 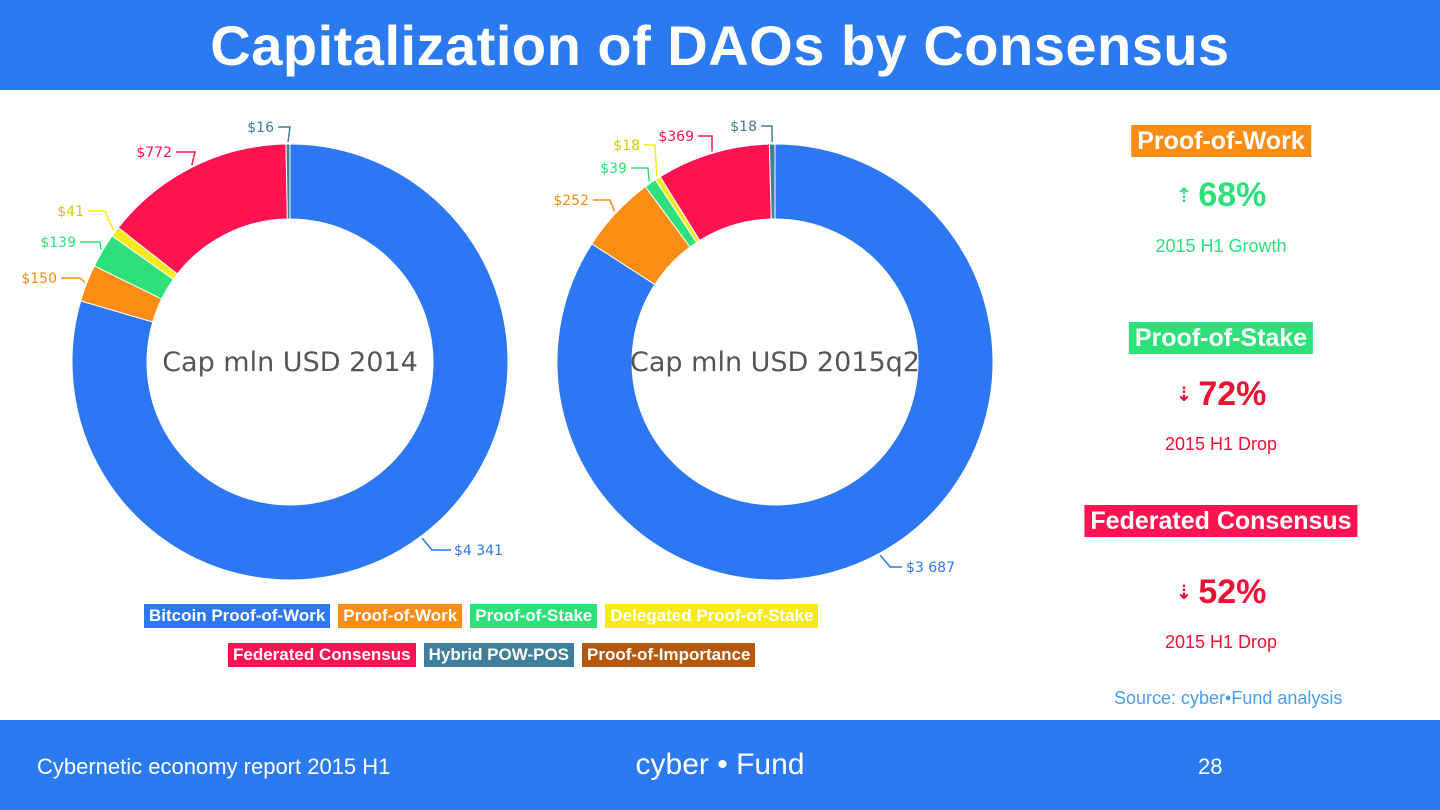 What do you see at coordinates (1228, 698) in the screenshot?
I see `source-note: Source: cyber•Fund analysis` at bounding box center [1228, 698].